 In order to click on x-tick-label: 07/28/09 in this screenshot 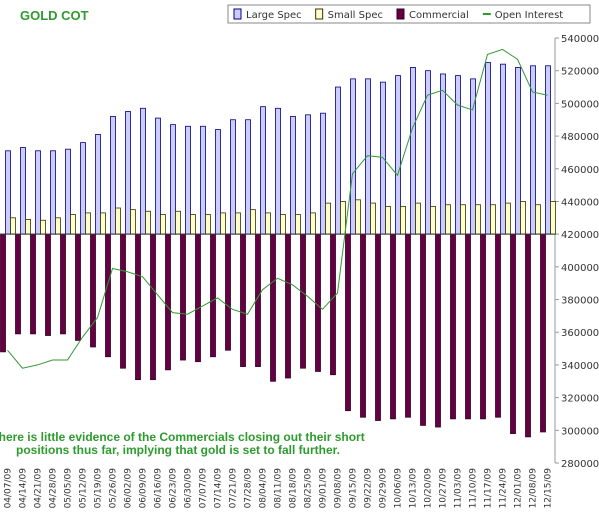, I will do `click(249, 488)`.